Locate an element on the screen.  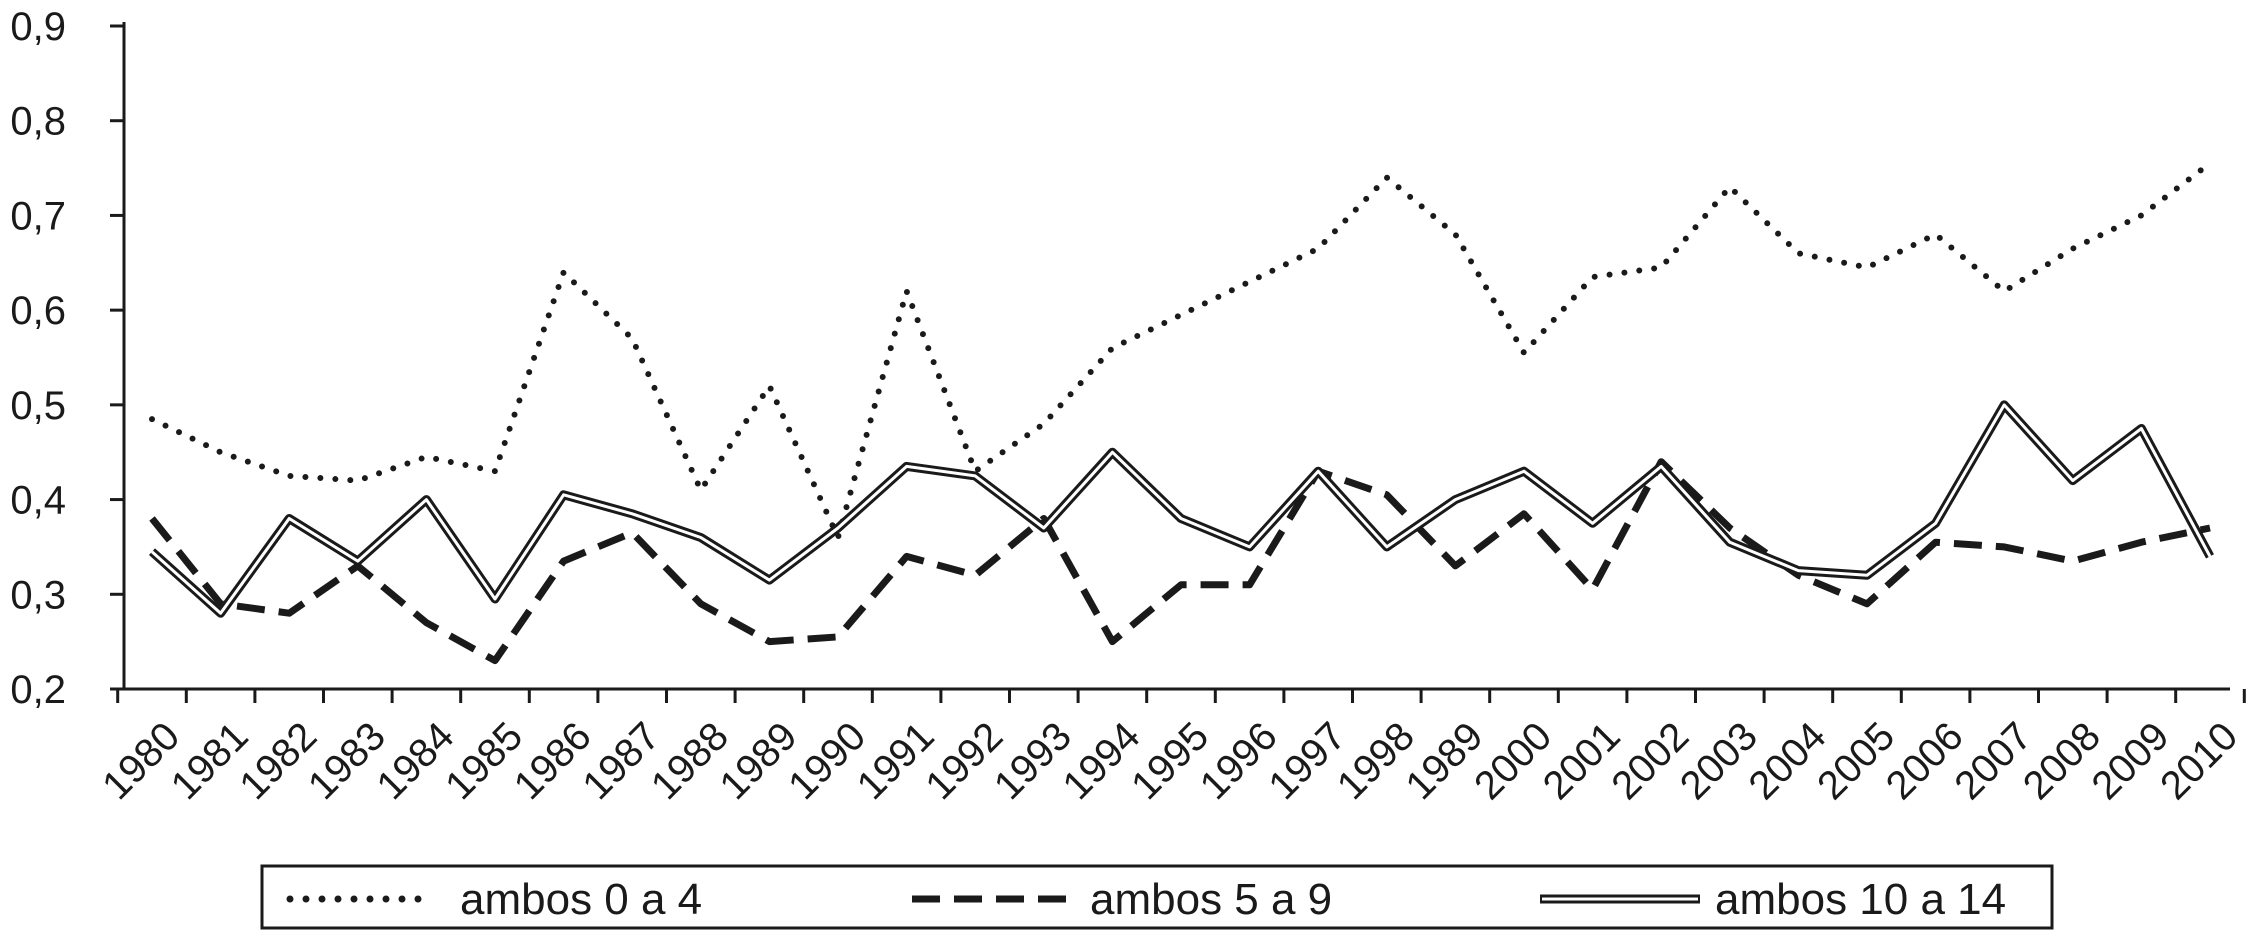
x-tick-label: 2005 is located at coordinates (1856, 761).